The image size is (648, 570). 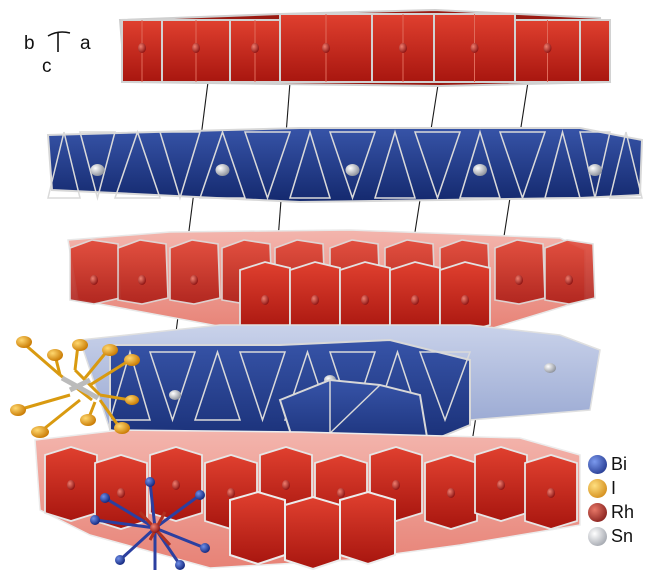 I want to click on element-legend: Bi I Rh Sn, so click(x=618, y=500).